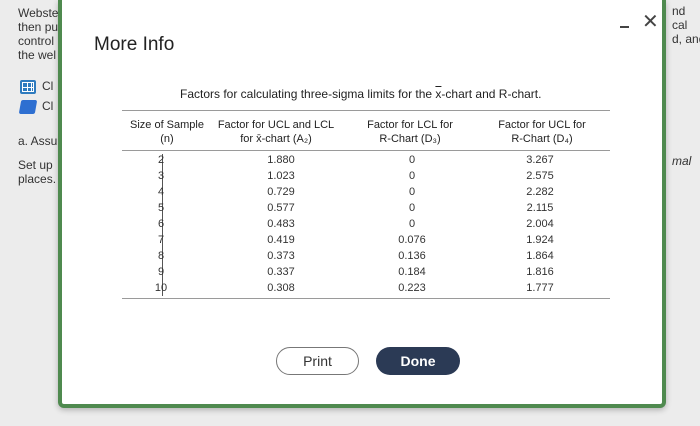 The image size is (700, 426). Describe the element at coordinates (682, 161) in the screenshot. I see `bg-line: mal` at that location.